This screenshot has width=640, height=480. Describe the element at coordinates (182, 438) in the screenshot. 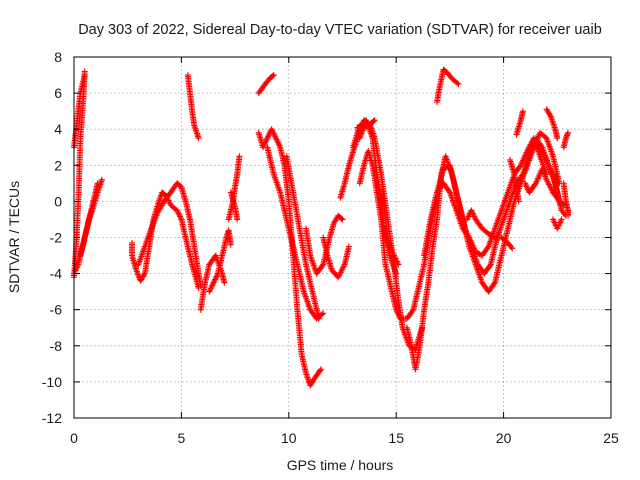

I see `x-tick-label: 5` at that location.